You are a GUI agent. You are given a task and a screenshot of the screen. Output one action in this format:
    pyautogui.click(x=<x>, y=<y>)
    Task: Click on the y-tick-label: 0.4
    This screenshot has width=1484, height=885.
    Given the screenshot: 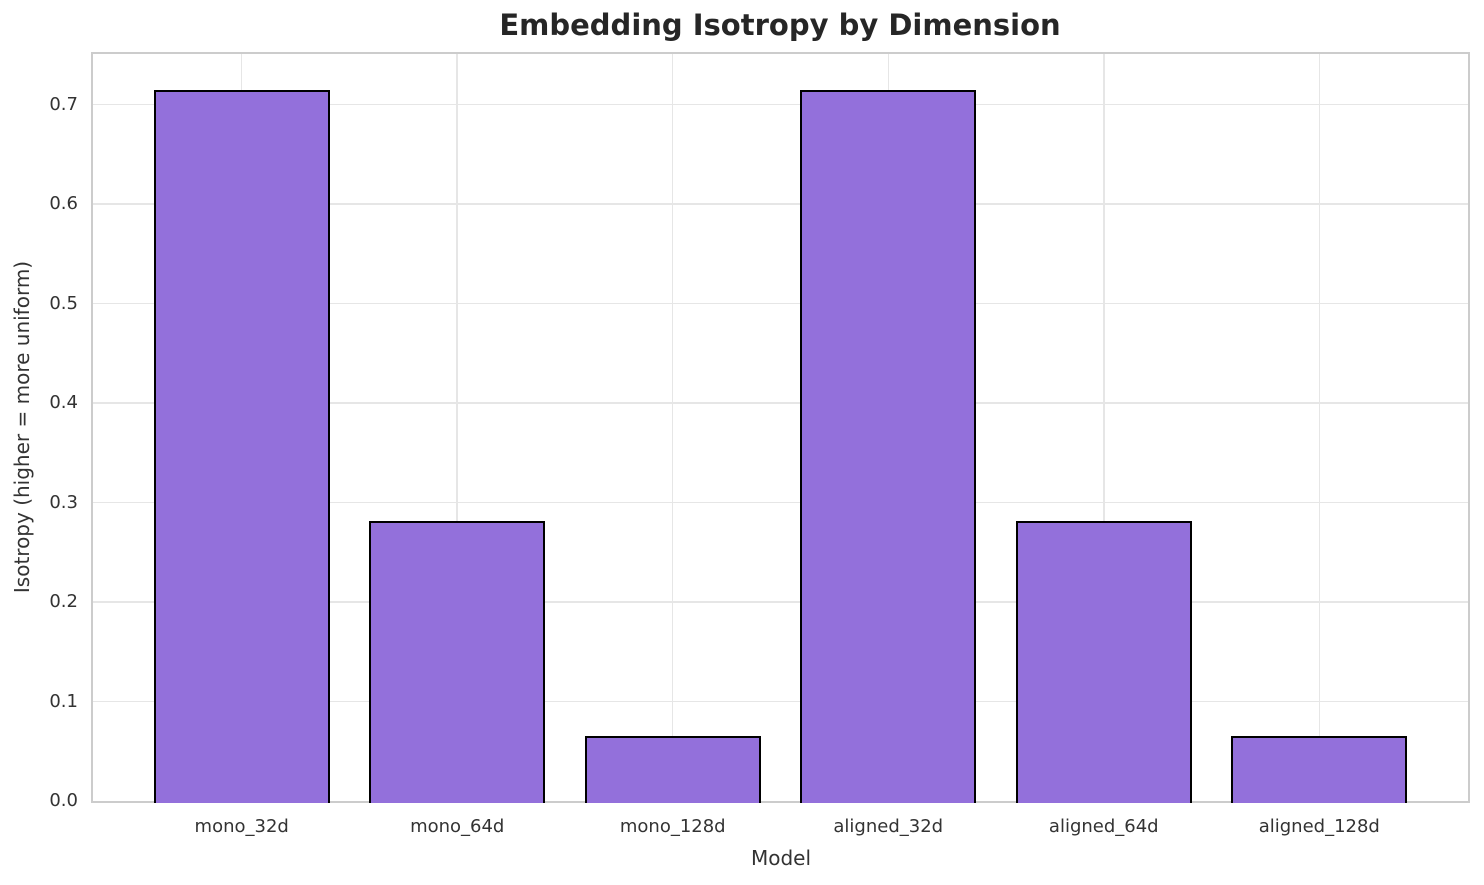 What is the action you would take?
    pyautogui.click(x=63, y=403)
    